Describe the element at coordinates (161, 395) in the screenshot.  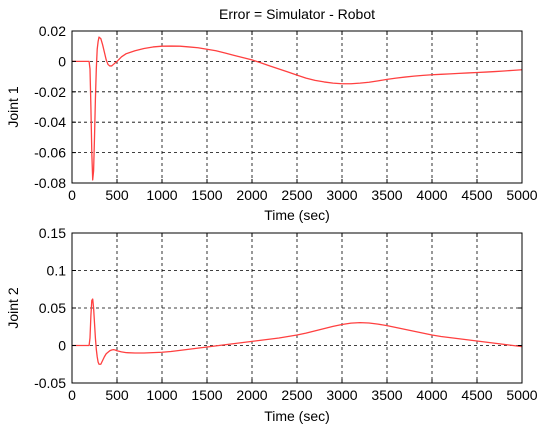
I see `plot-2-xtick-label: 1000` at that location.